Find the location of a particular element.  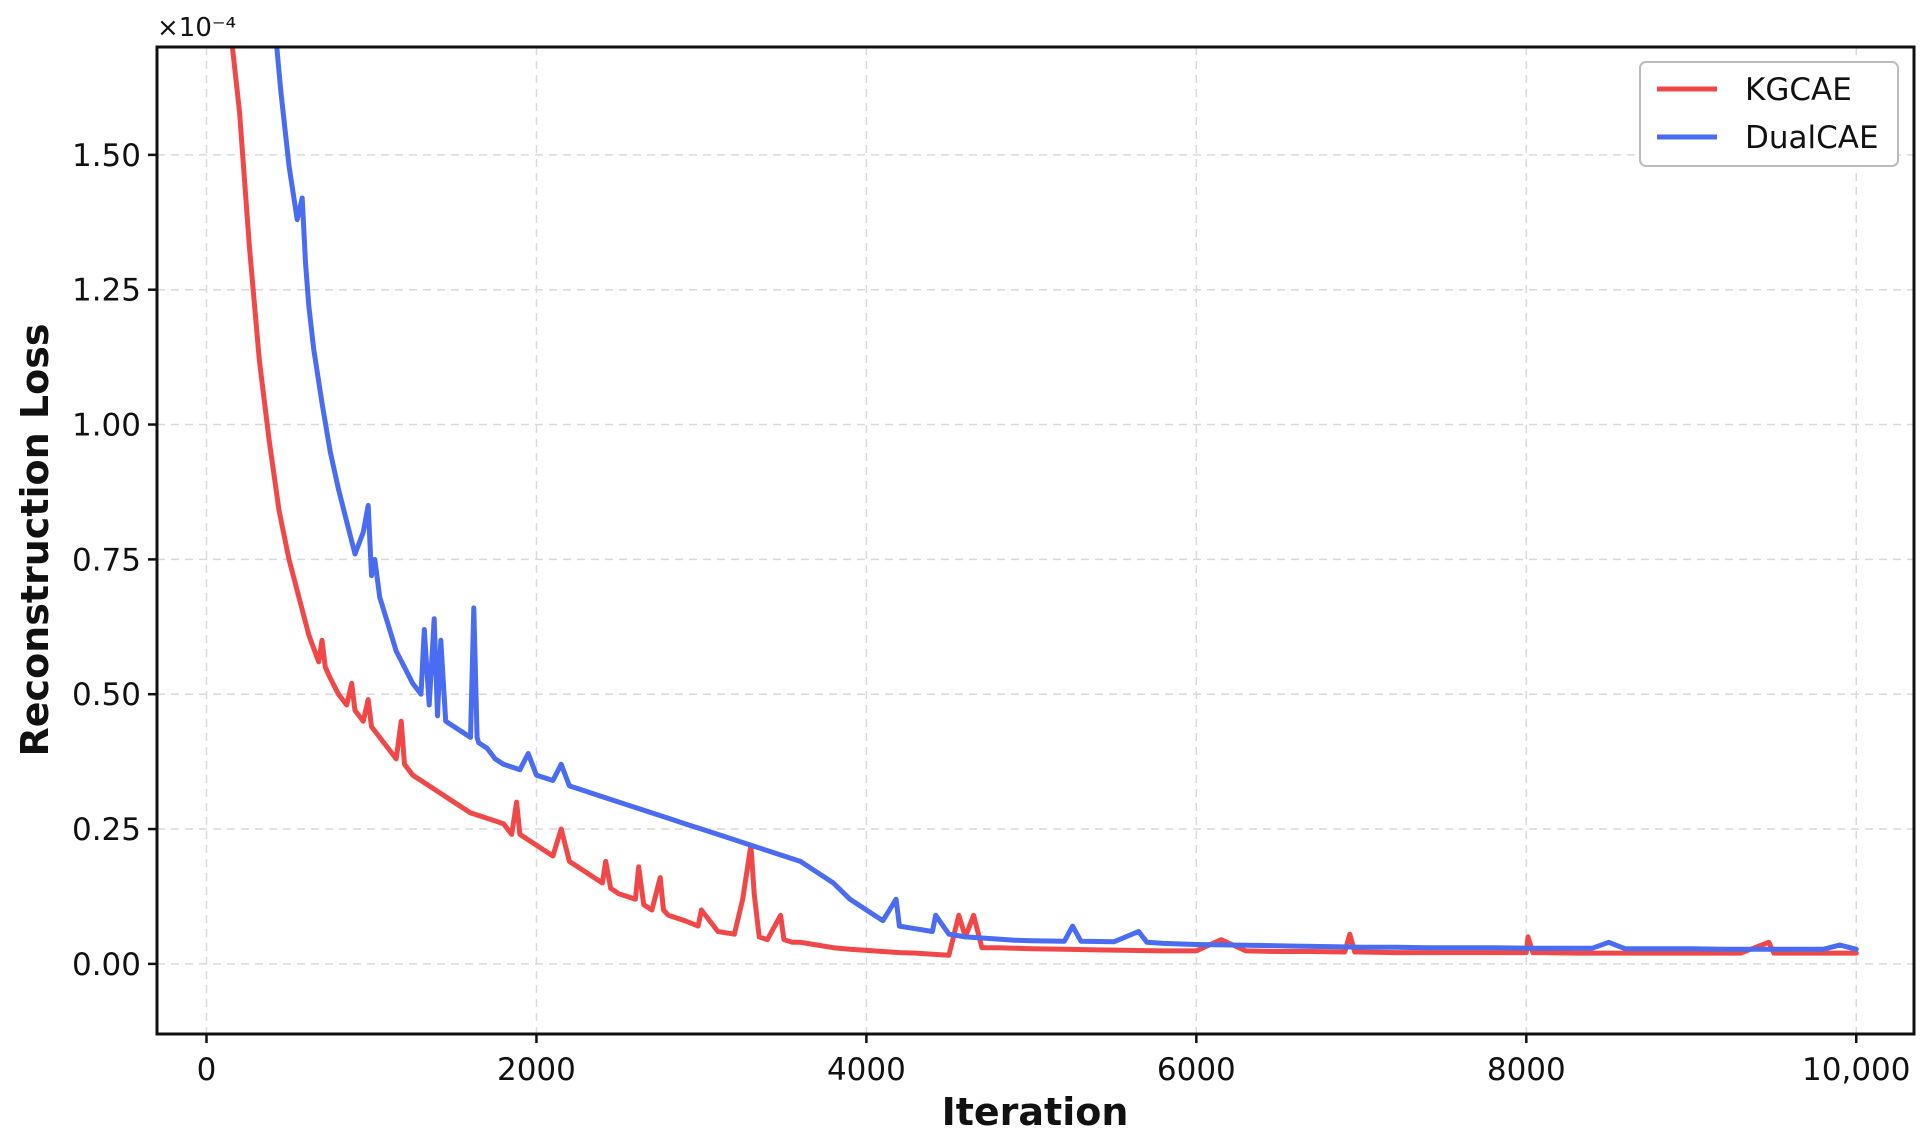

y-tick-label: 1.00 is located at coordinates (106, 426).